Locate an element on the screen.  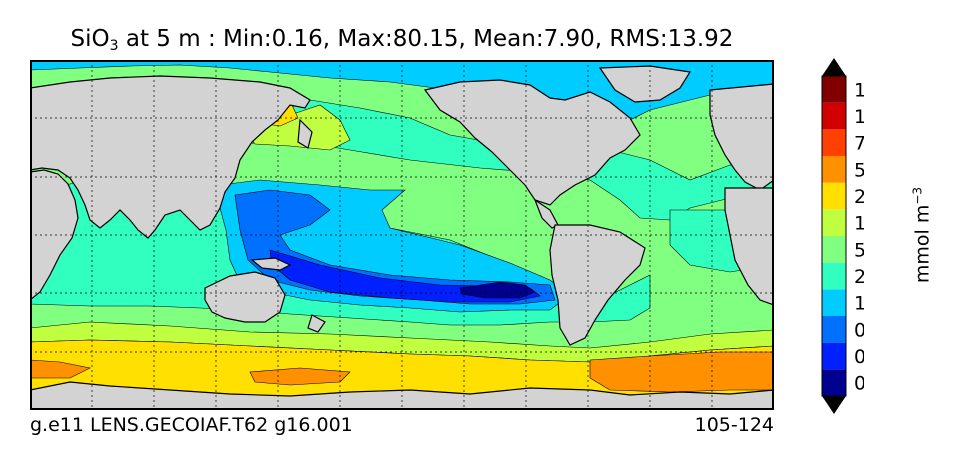
land-north-america is located at coordinates (532, 142).